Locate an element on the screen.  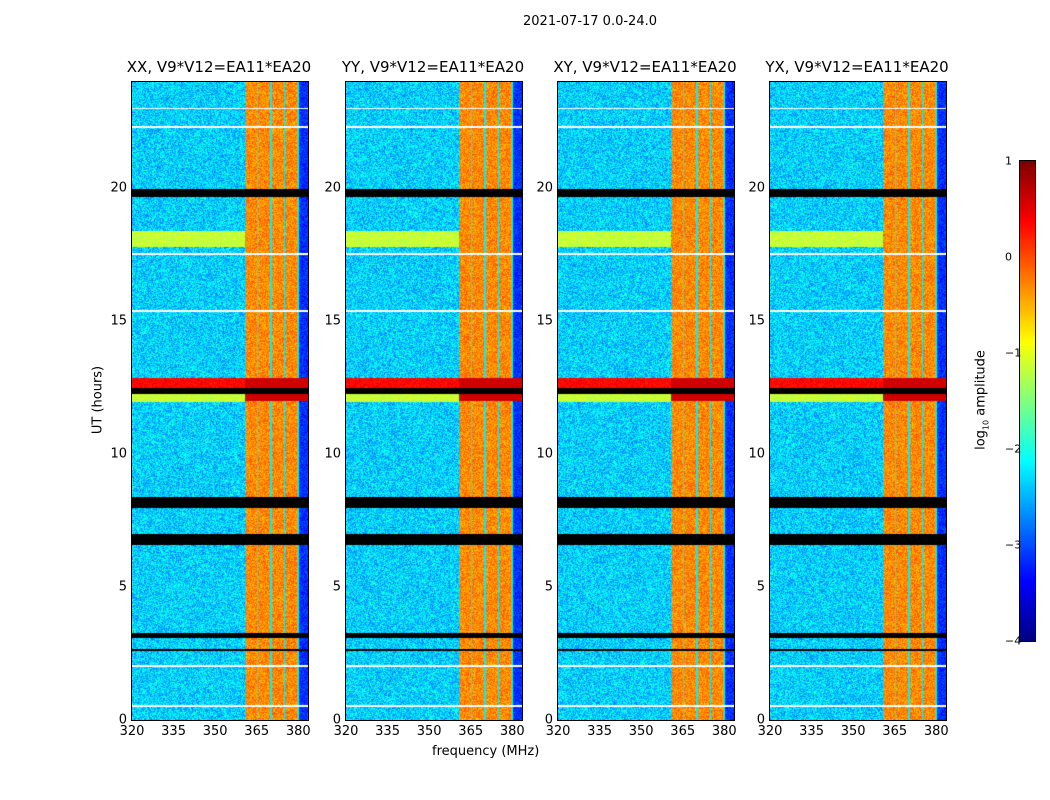
heatmap-panel-xy is located at coordinates (646, 401).